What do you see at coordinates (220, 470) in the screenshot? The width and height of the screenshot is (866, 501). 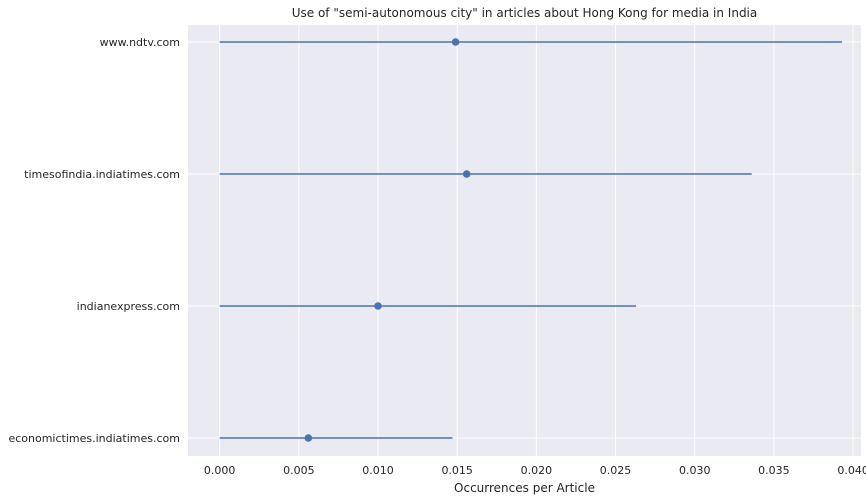 I see `x-tick-label: 0.000` at bounding box center [220, 470].